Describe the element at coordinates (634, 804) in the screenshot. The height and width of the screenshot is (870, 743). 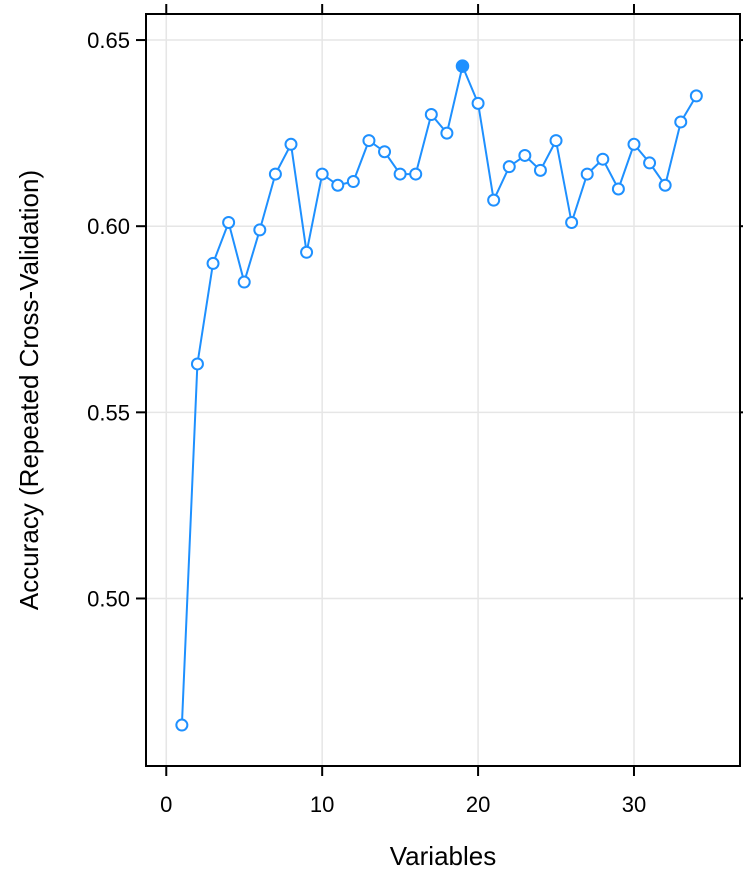
I see `x-tick-label: 30` at that location.